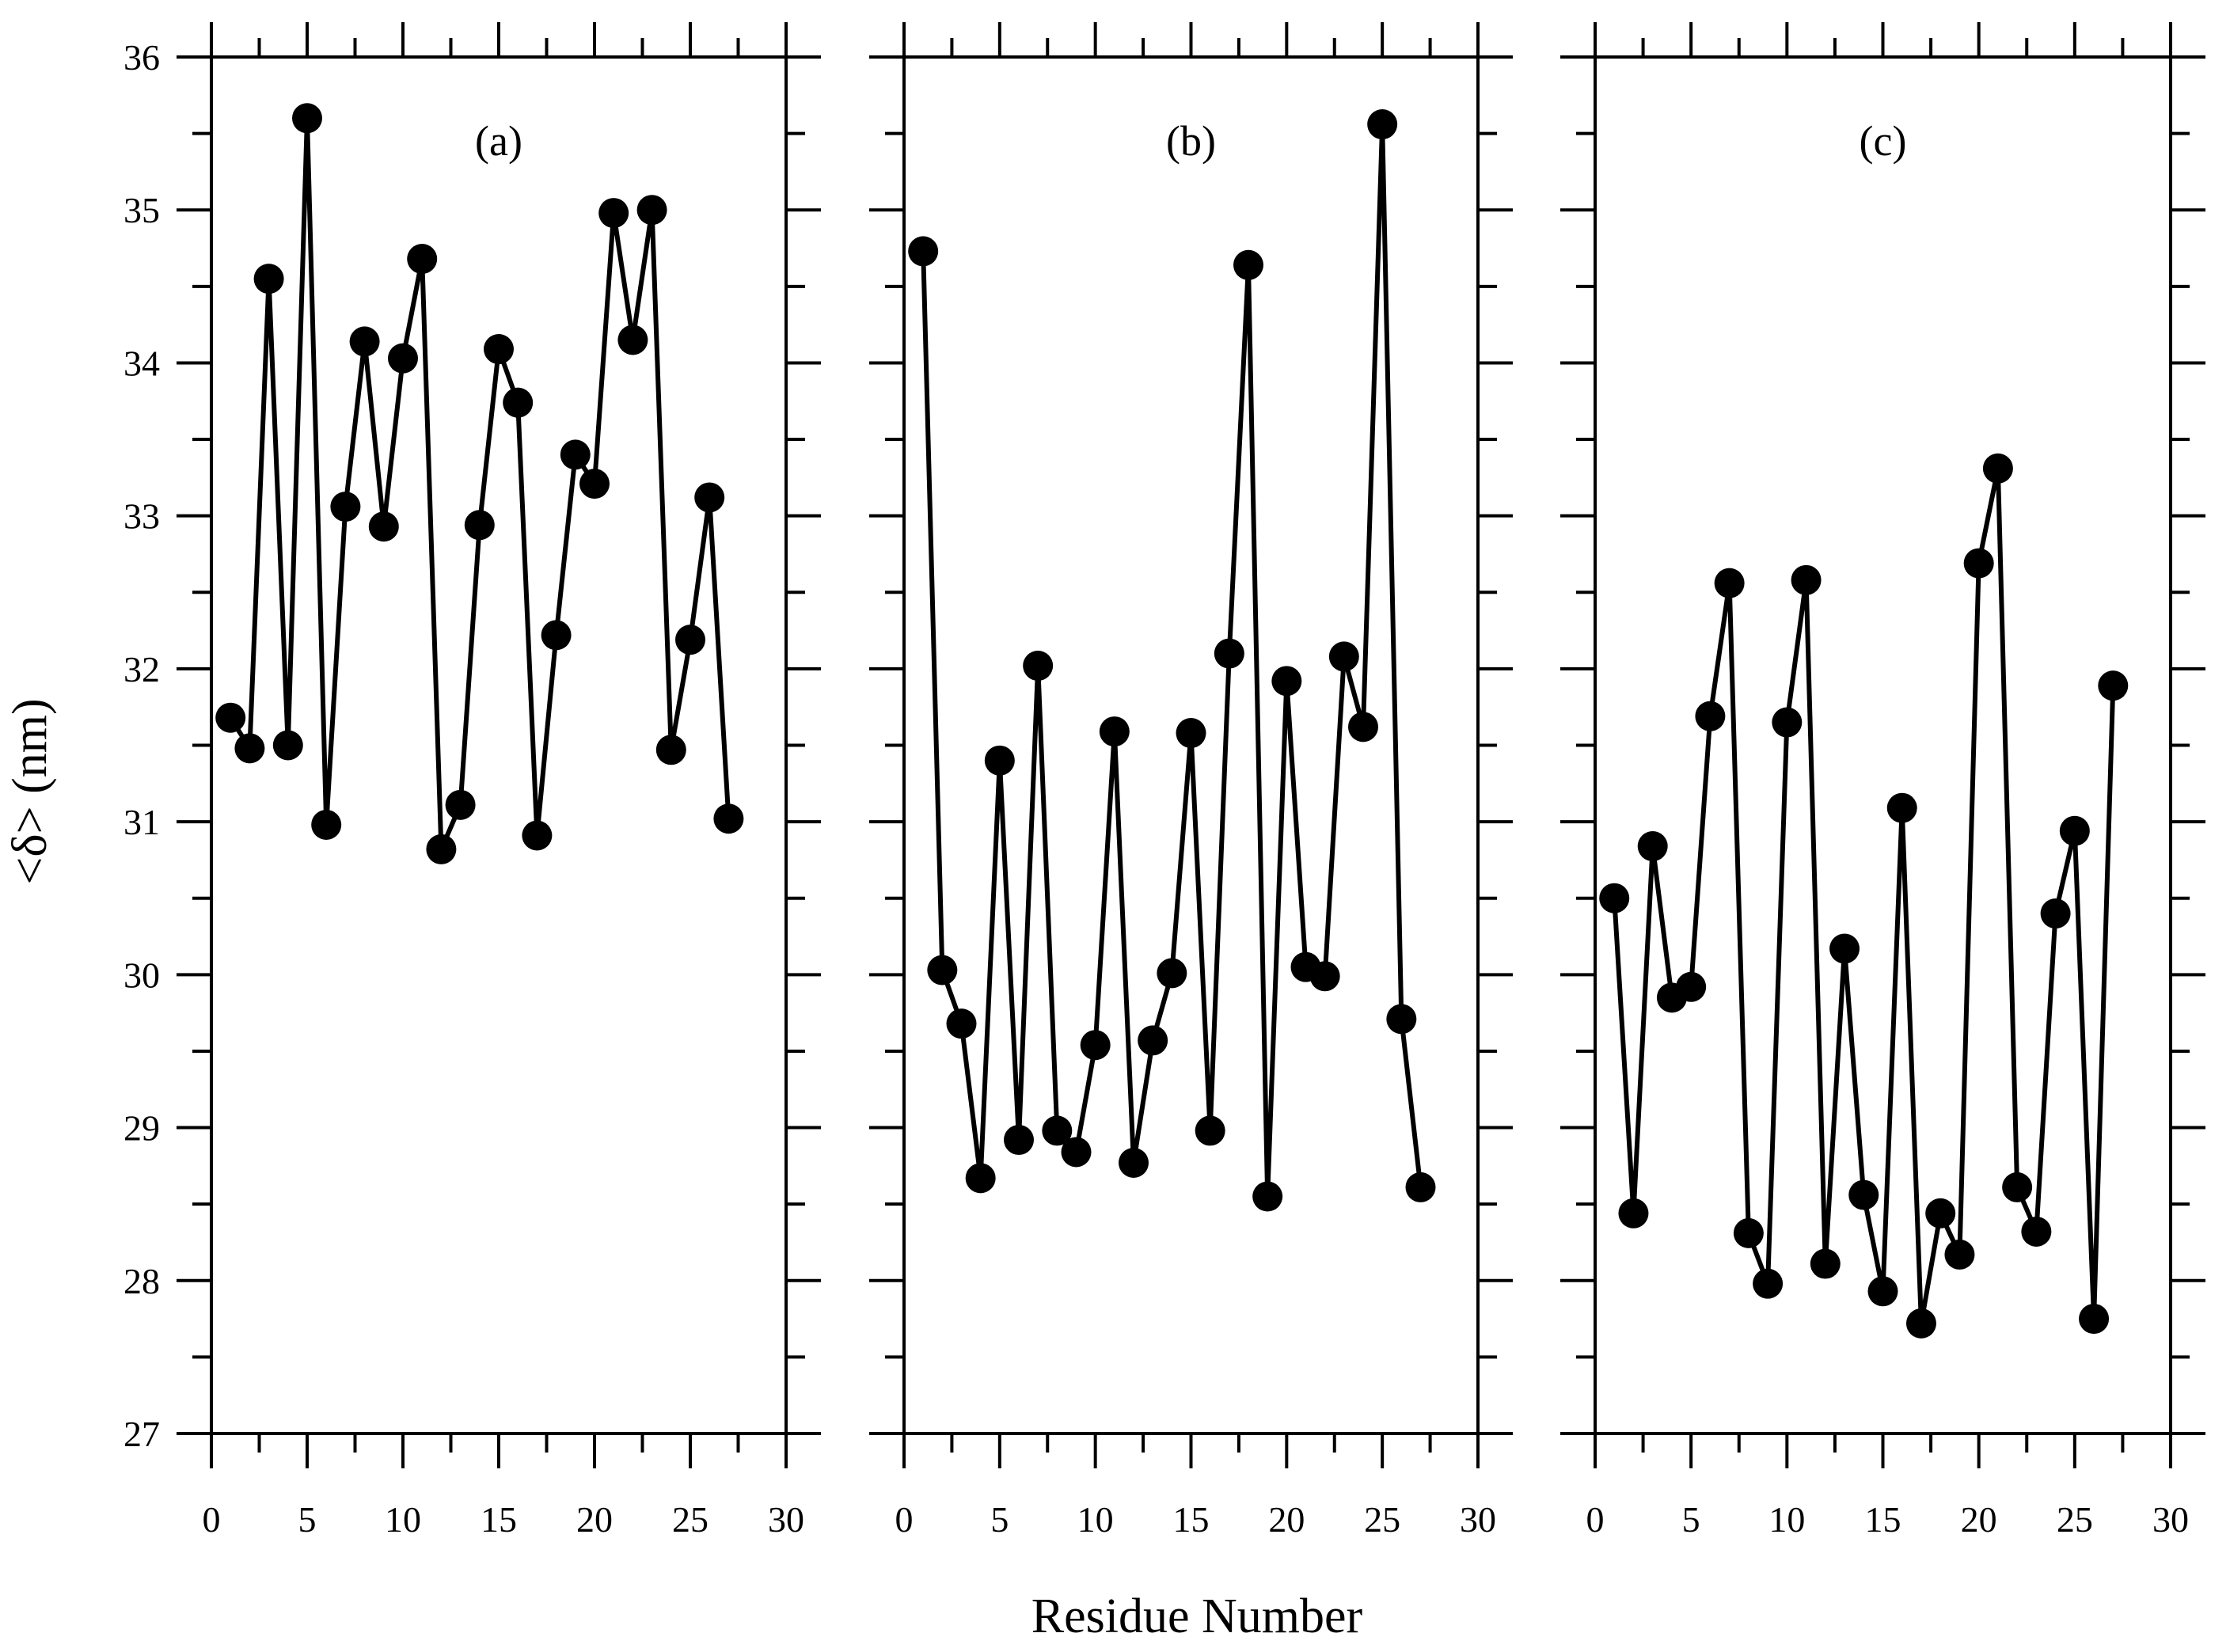 Image resolution: width=2230 pixels, height=1652 pixels. I want to click on y-tick-label: 34, so click(141, 363).